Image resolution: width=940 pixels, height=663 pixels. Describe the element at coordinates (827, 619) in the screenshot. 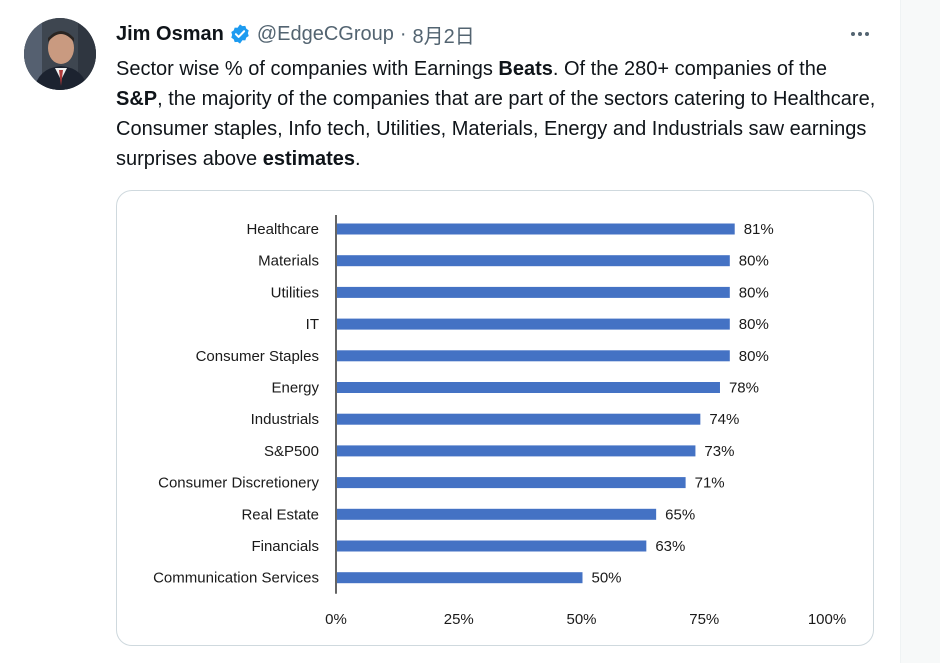

I see `x-tick-label: 100%` at that location.